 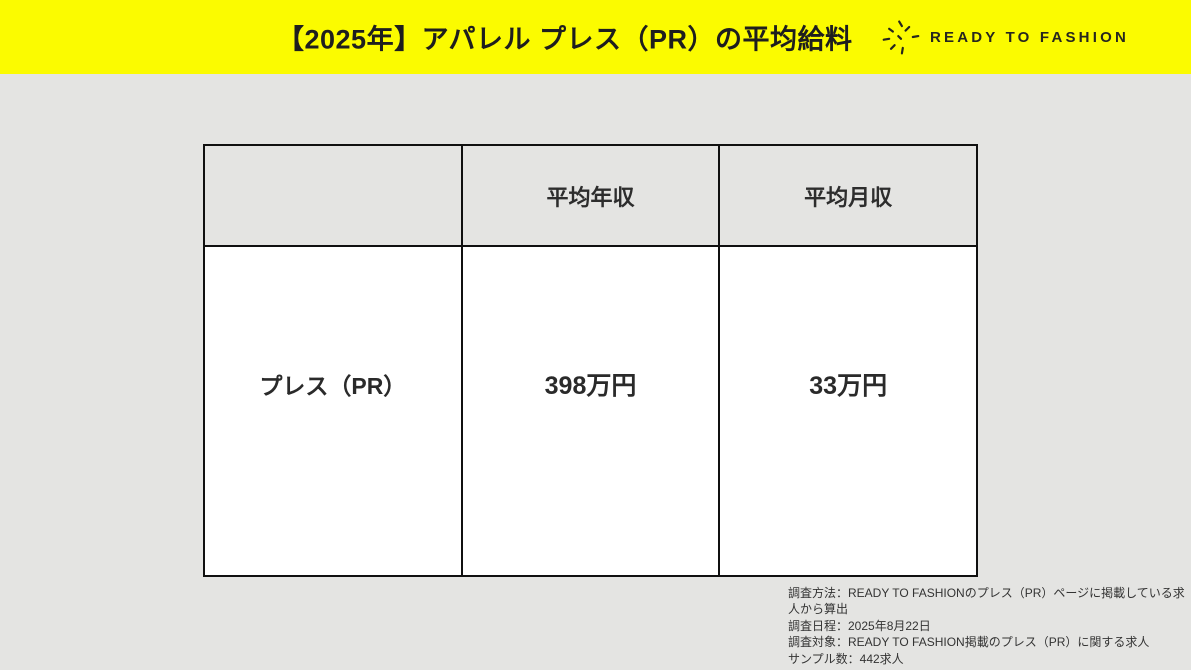 I want to click on brand-logo-text: READY TO FASHION, so click(x=1029, y=37).